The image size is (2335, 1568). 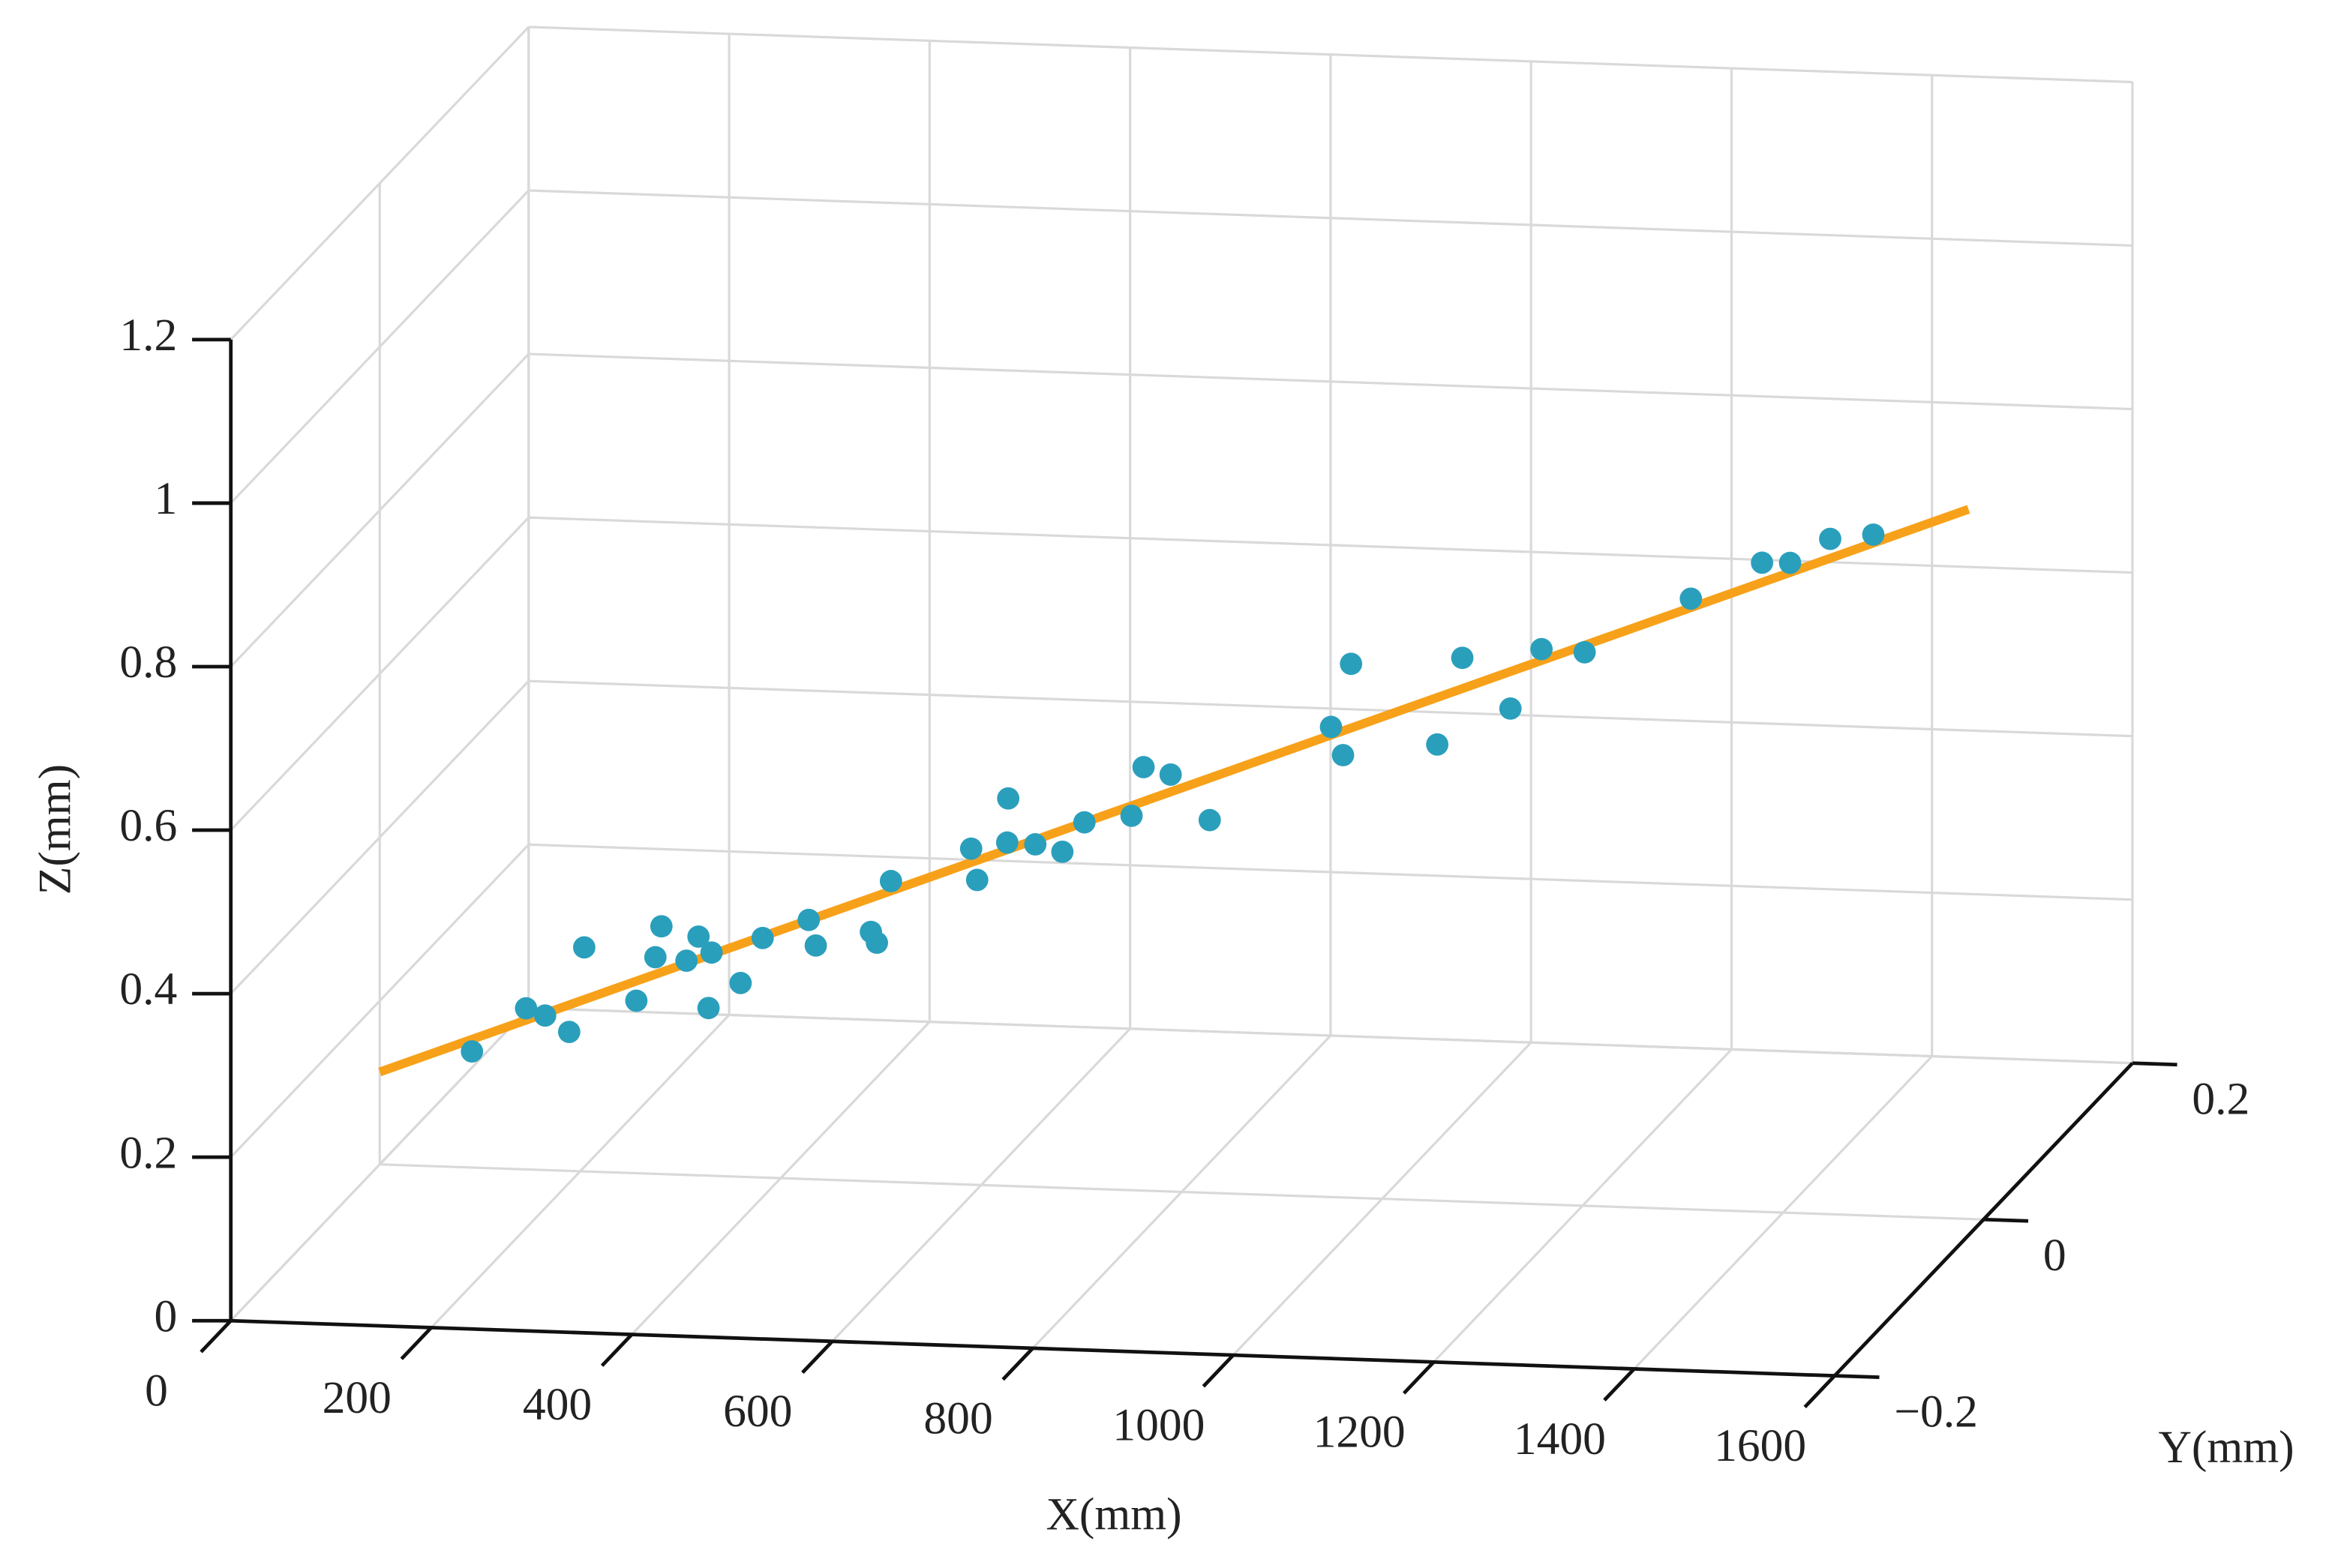 What do you see at coordinates (1936, 1411) in the screenshot?
I see `y-tick-label: −0.2` at bounding box center [1936, 1411].